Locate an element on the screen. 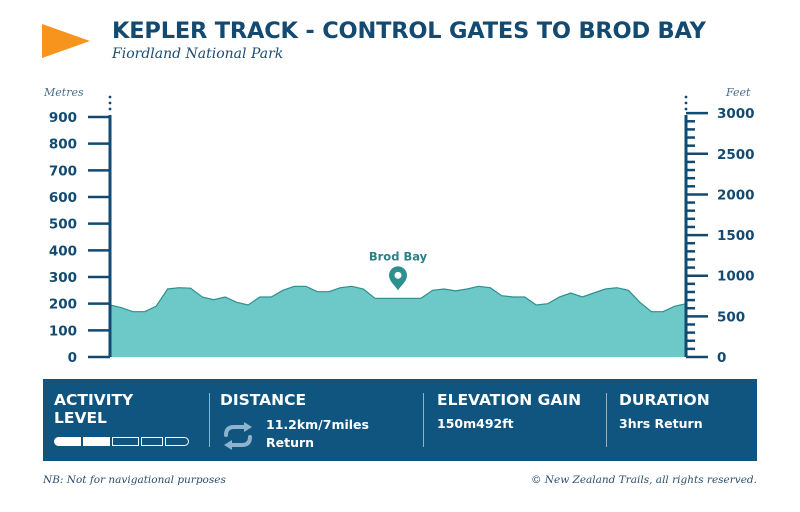 The width and height of the screenshot is (800, 512). location-pin-dot is located at coordinates (398, 275).